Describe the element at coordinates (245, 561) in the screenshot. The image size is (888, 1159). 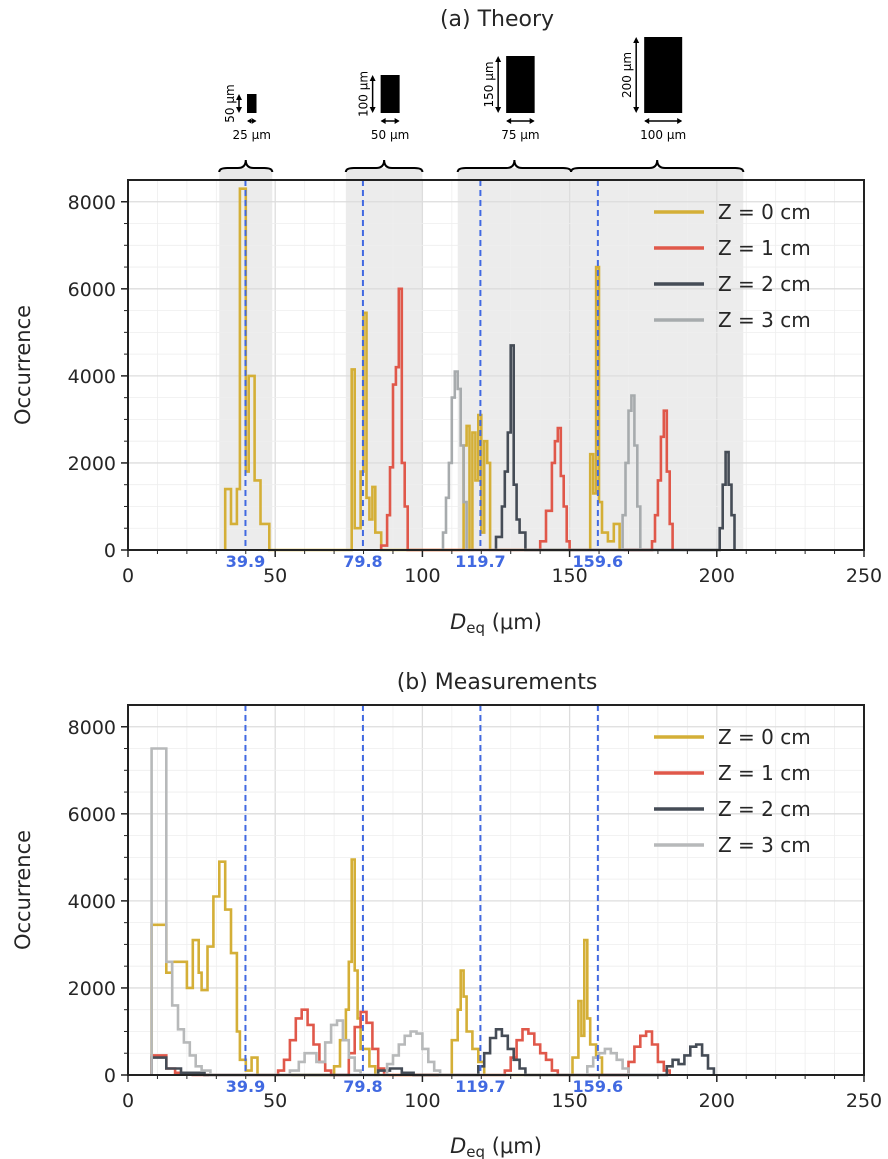
I see `pa-ref-label-1: 39.9` at that location.